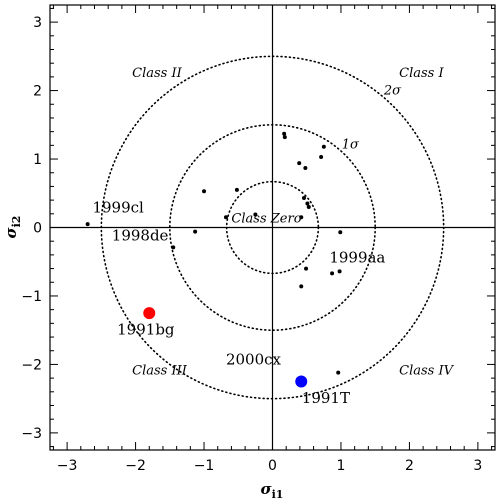 This screenshot has width=498, height=498. What do you see at coordinates (160, 371) in the screenshot?
I see `class-label: Class III` at bounding box center [160, 371].